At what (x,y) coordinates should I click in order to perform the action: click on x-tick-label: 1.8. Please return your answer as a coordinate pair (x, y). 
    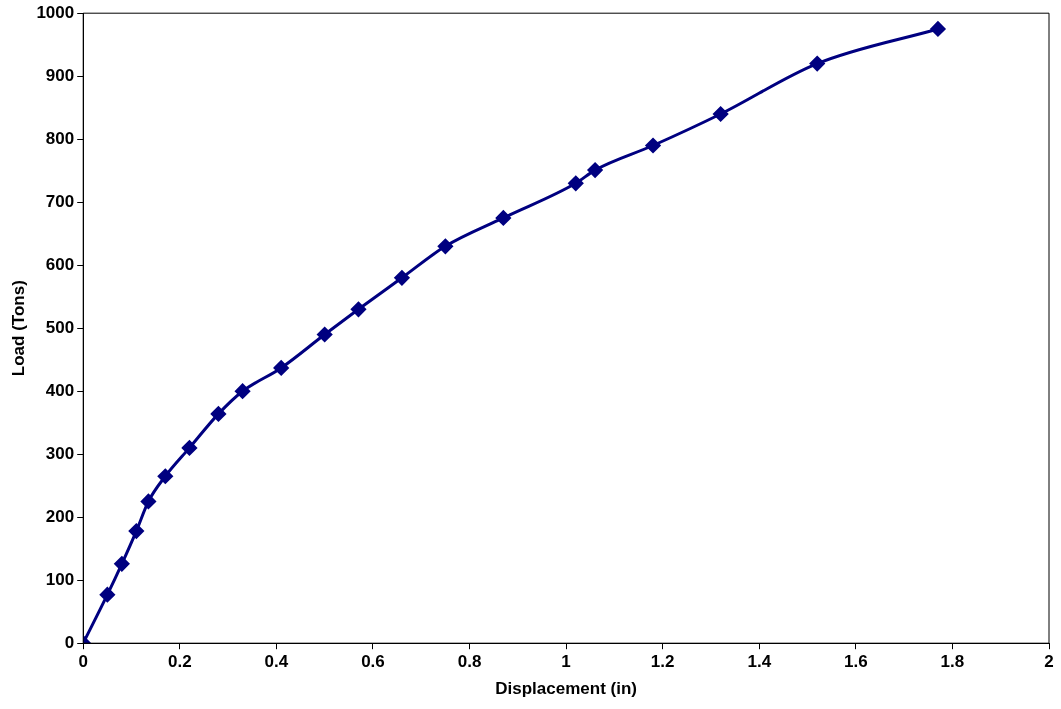
    Looking at the image, I should click on (952, 662).